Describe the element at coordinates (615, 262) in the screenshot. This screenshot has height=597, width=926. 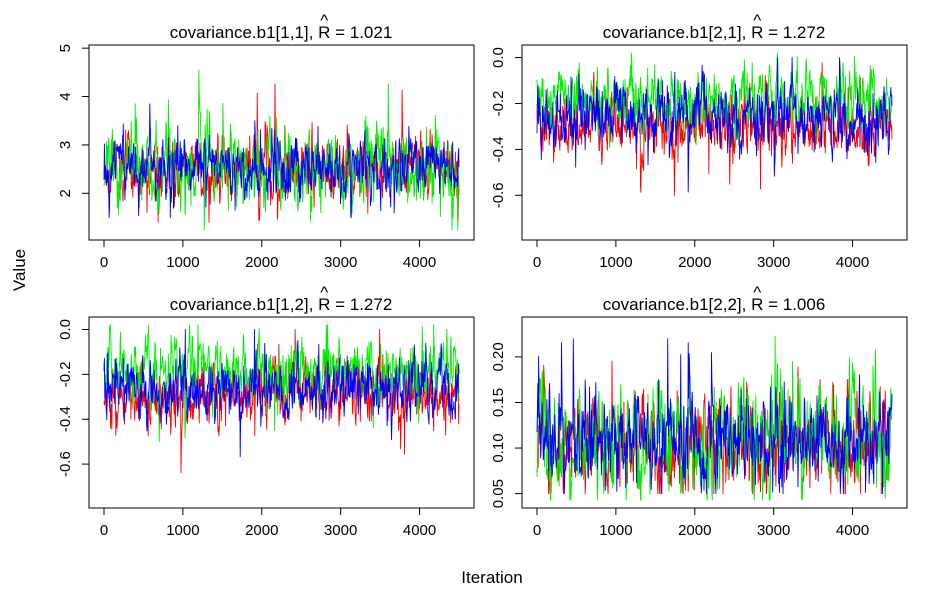
I see `panel-2-x-tick-label-1: 1000` at that location.